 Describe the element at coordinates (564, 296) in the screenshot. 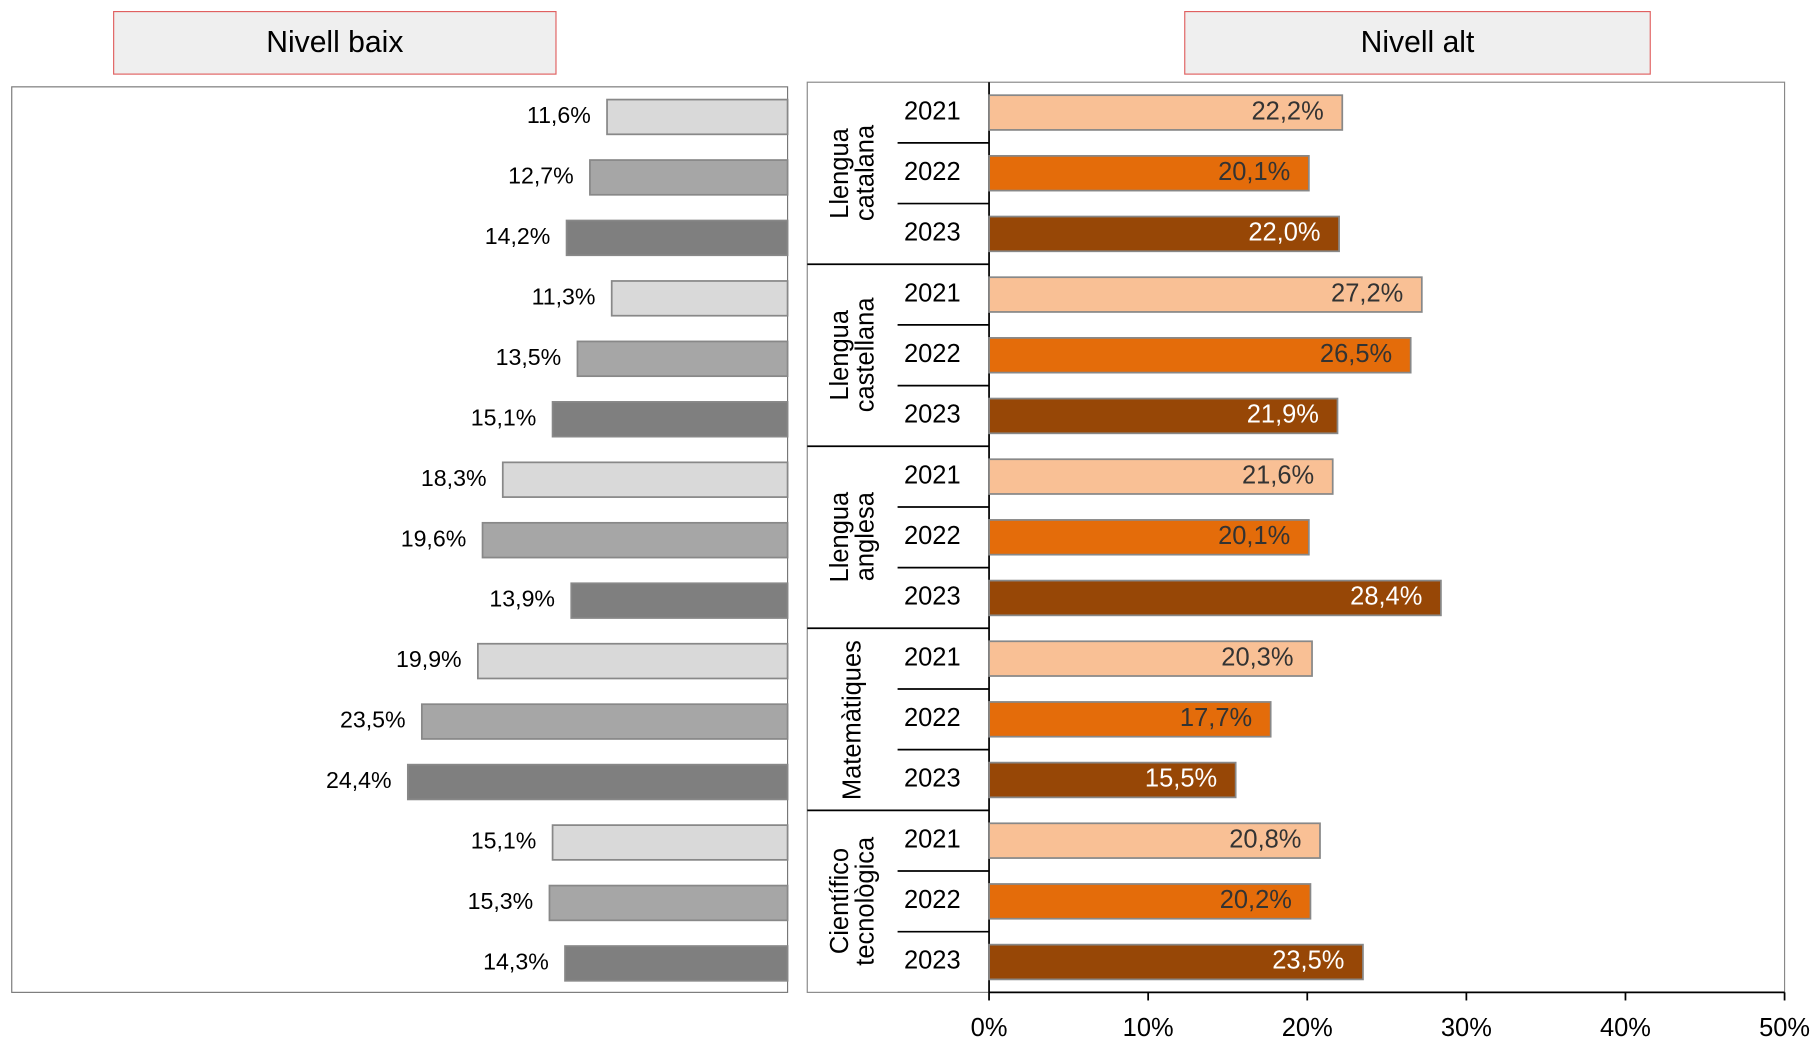

I see `value-label: 11,3%` at that location.